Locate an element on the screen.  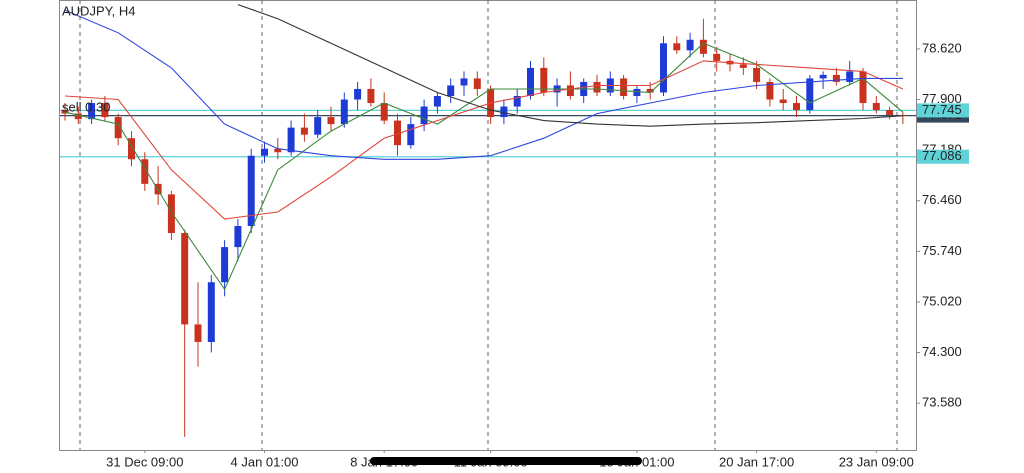
x-tick-label: 31 Dec 09:00 is located at coordinates (144, 461).